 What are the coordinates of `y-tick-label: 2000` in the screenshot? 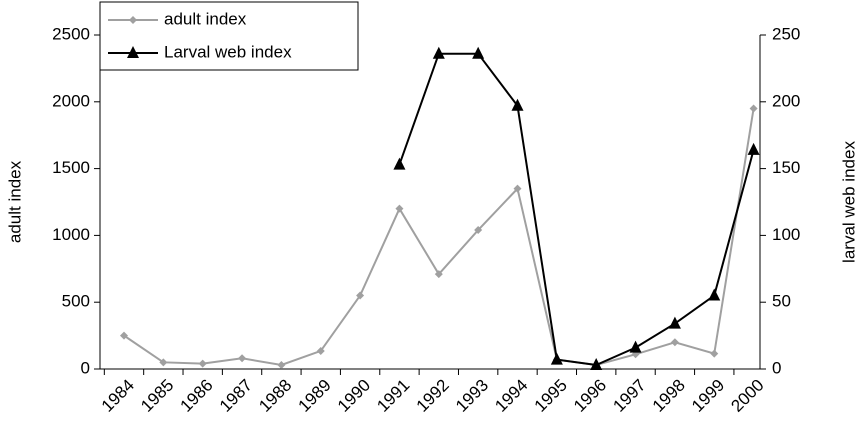 It's located at (71, 100).